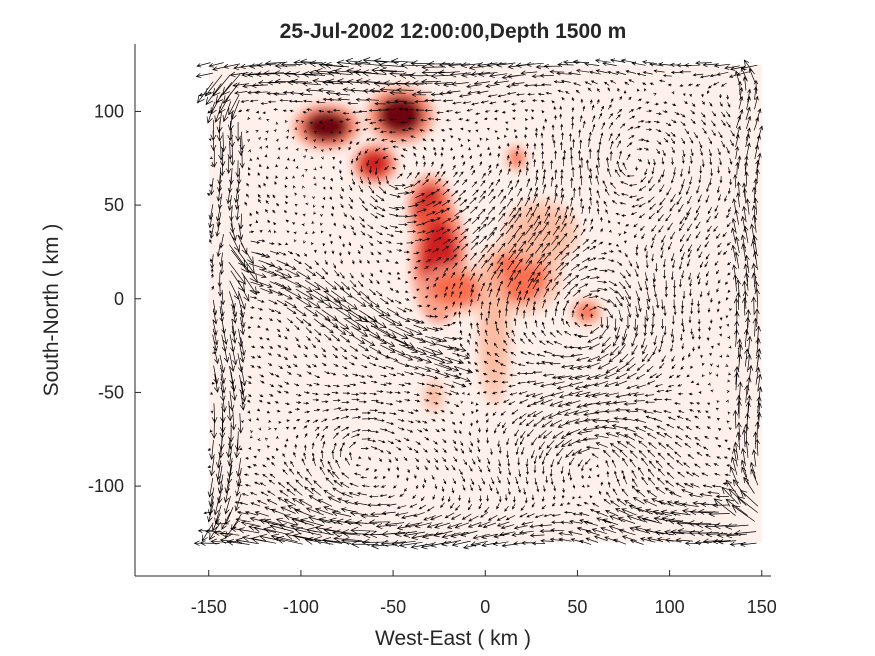 The height and width of the screenshot is (656, 875). I want to click on x-tick-label: 100, so click(670, 607).